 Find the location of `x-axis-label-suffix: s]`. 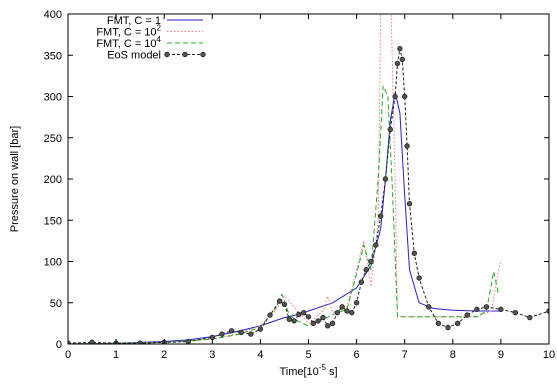

x-axis-label-suffix: s] is located at coordinates (332, 372).